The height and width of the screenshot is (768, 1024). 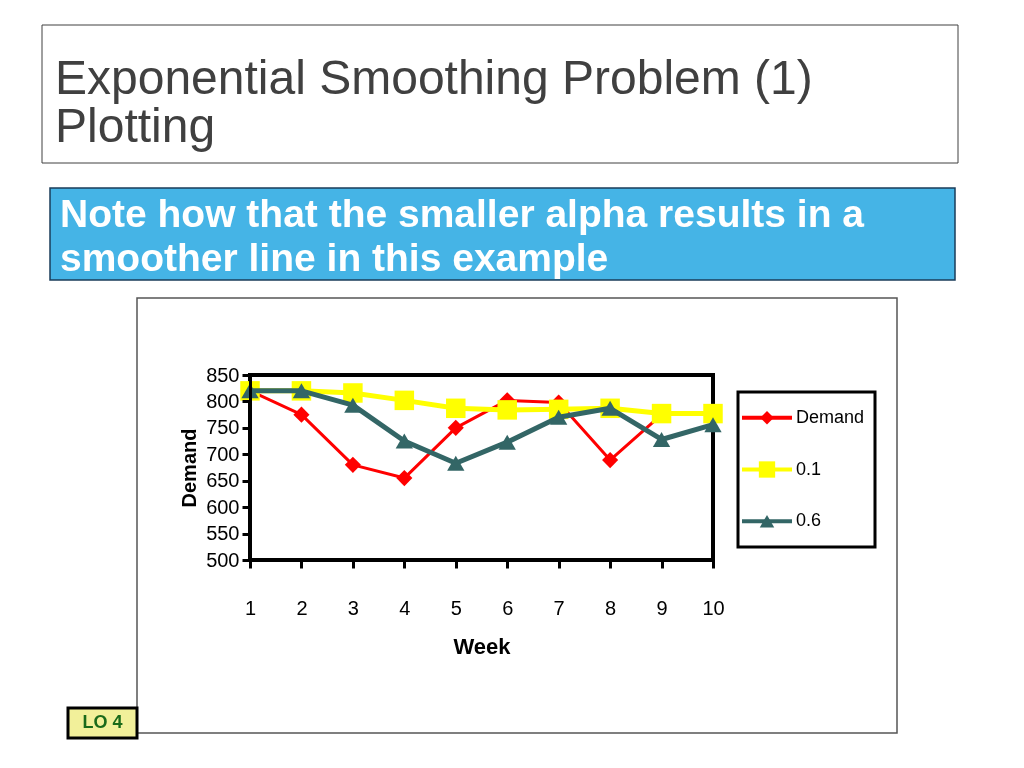 I want to click on x-tick-label: 10, so click(x=713, y=607).